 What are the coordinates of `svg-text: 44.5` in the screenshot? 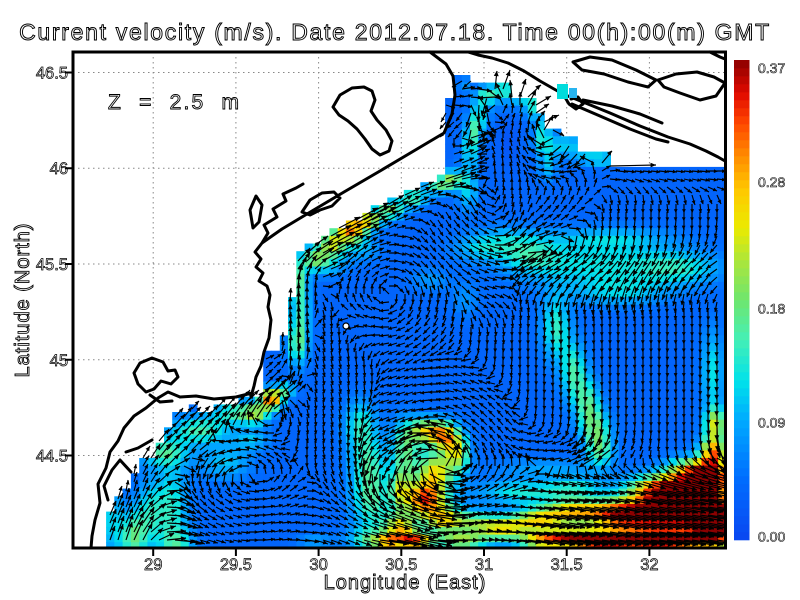 It's located at (52, 457).